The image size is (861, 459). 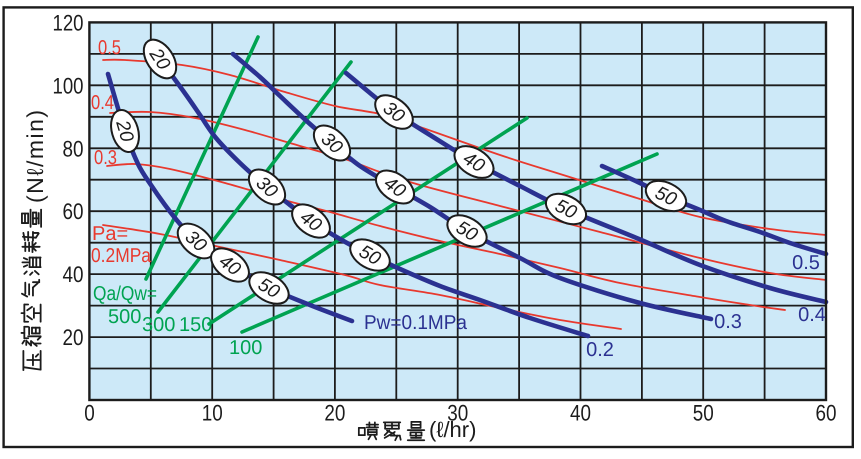 What do you see at coordinates (125, 294) in the screenshot?
I see `svg-text: Qa/Qw=` at bounding box center [125, 294].